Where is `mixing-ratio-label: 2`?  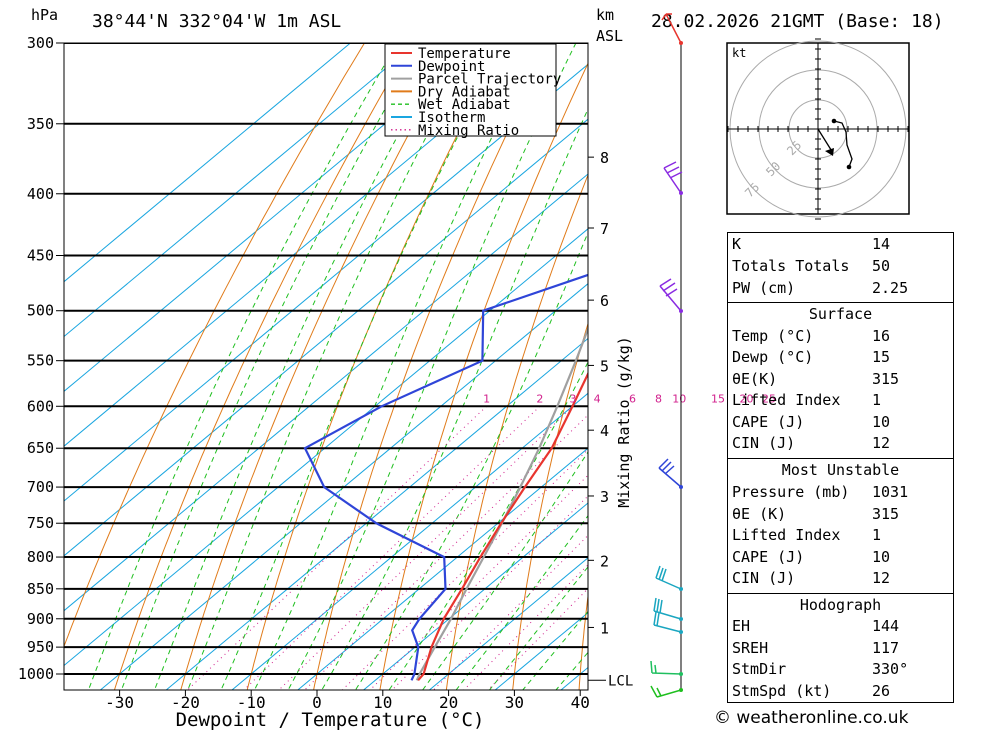 mixing-ratio-label: 2 is located at coordinates (539, 398).